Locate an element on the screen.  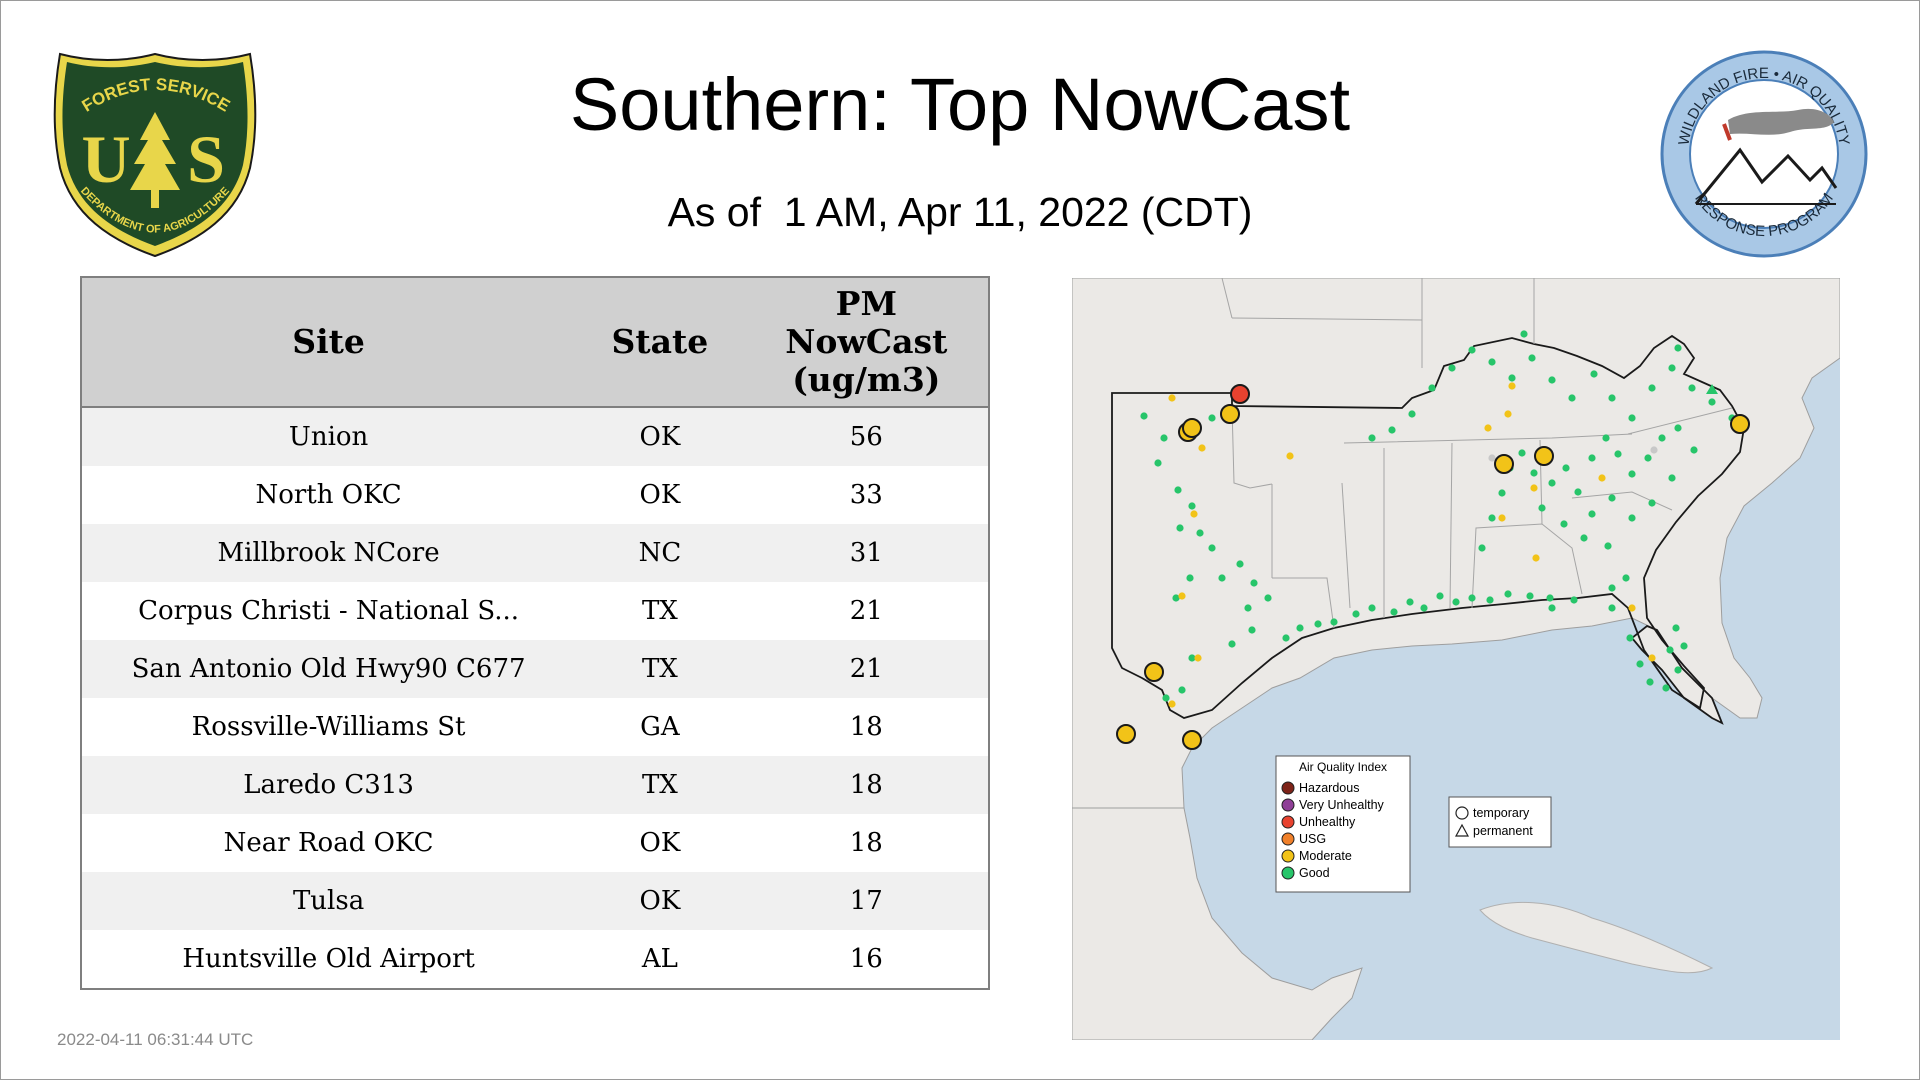
table-header-row: Site State PM NowCast (ug/m3) is located at coordinates (535, 342).